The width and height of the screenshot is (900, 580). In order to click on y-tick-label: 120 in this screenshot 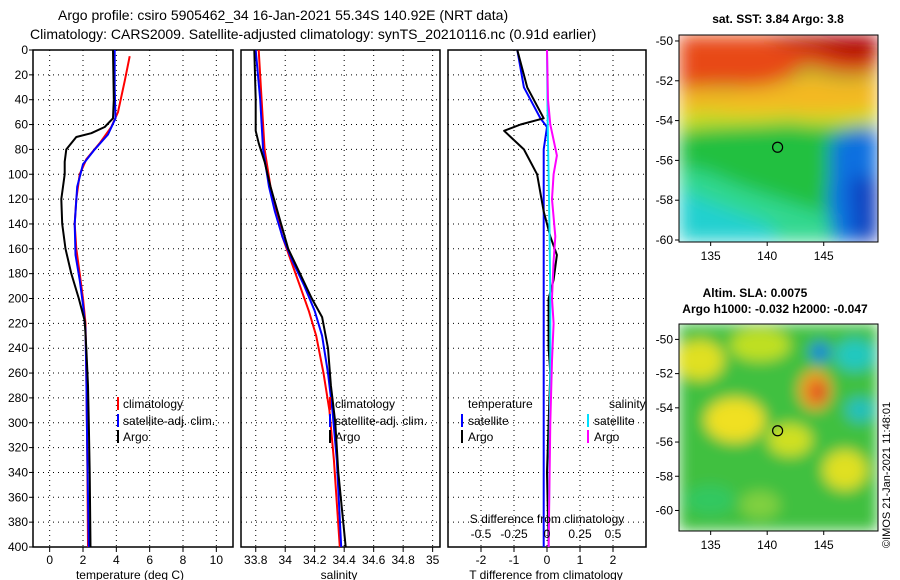, I will do `click(18, 199)`.